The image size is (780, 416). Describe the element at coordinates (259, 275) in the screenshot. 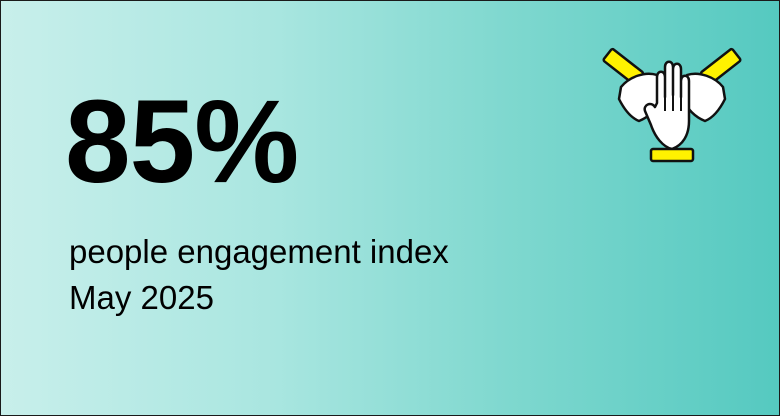

I see `stat-caption: people engagement index May 2025` at that location.